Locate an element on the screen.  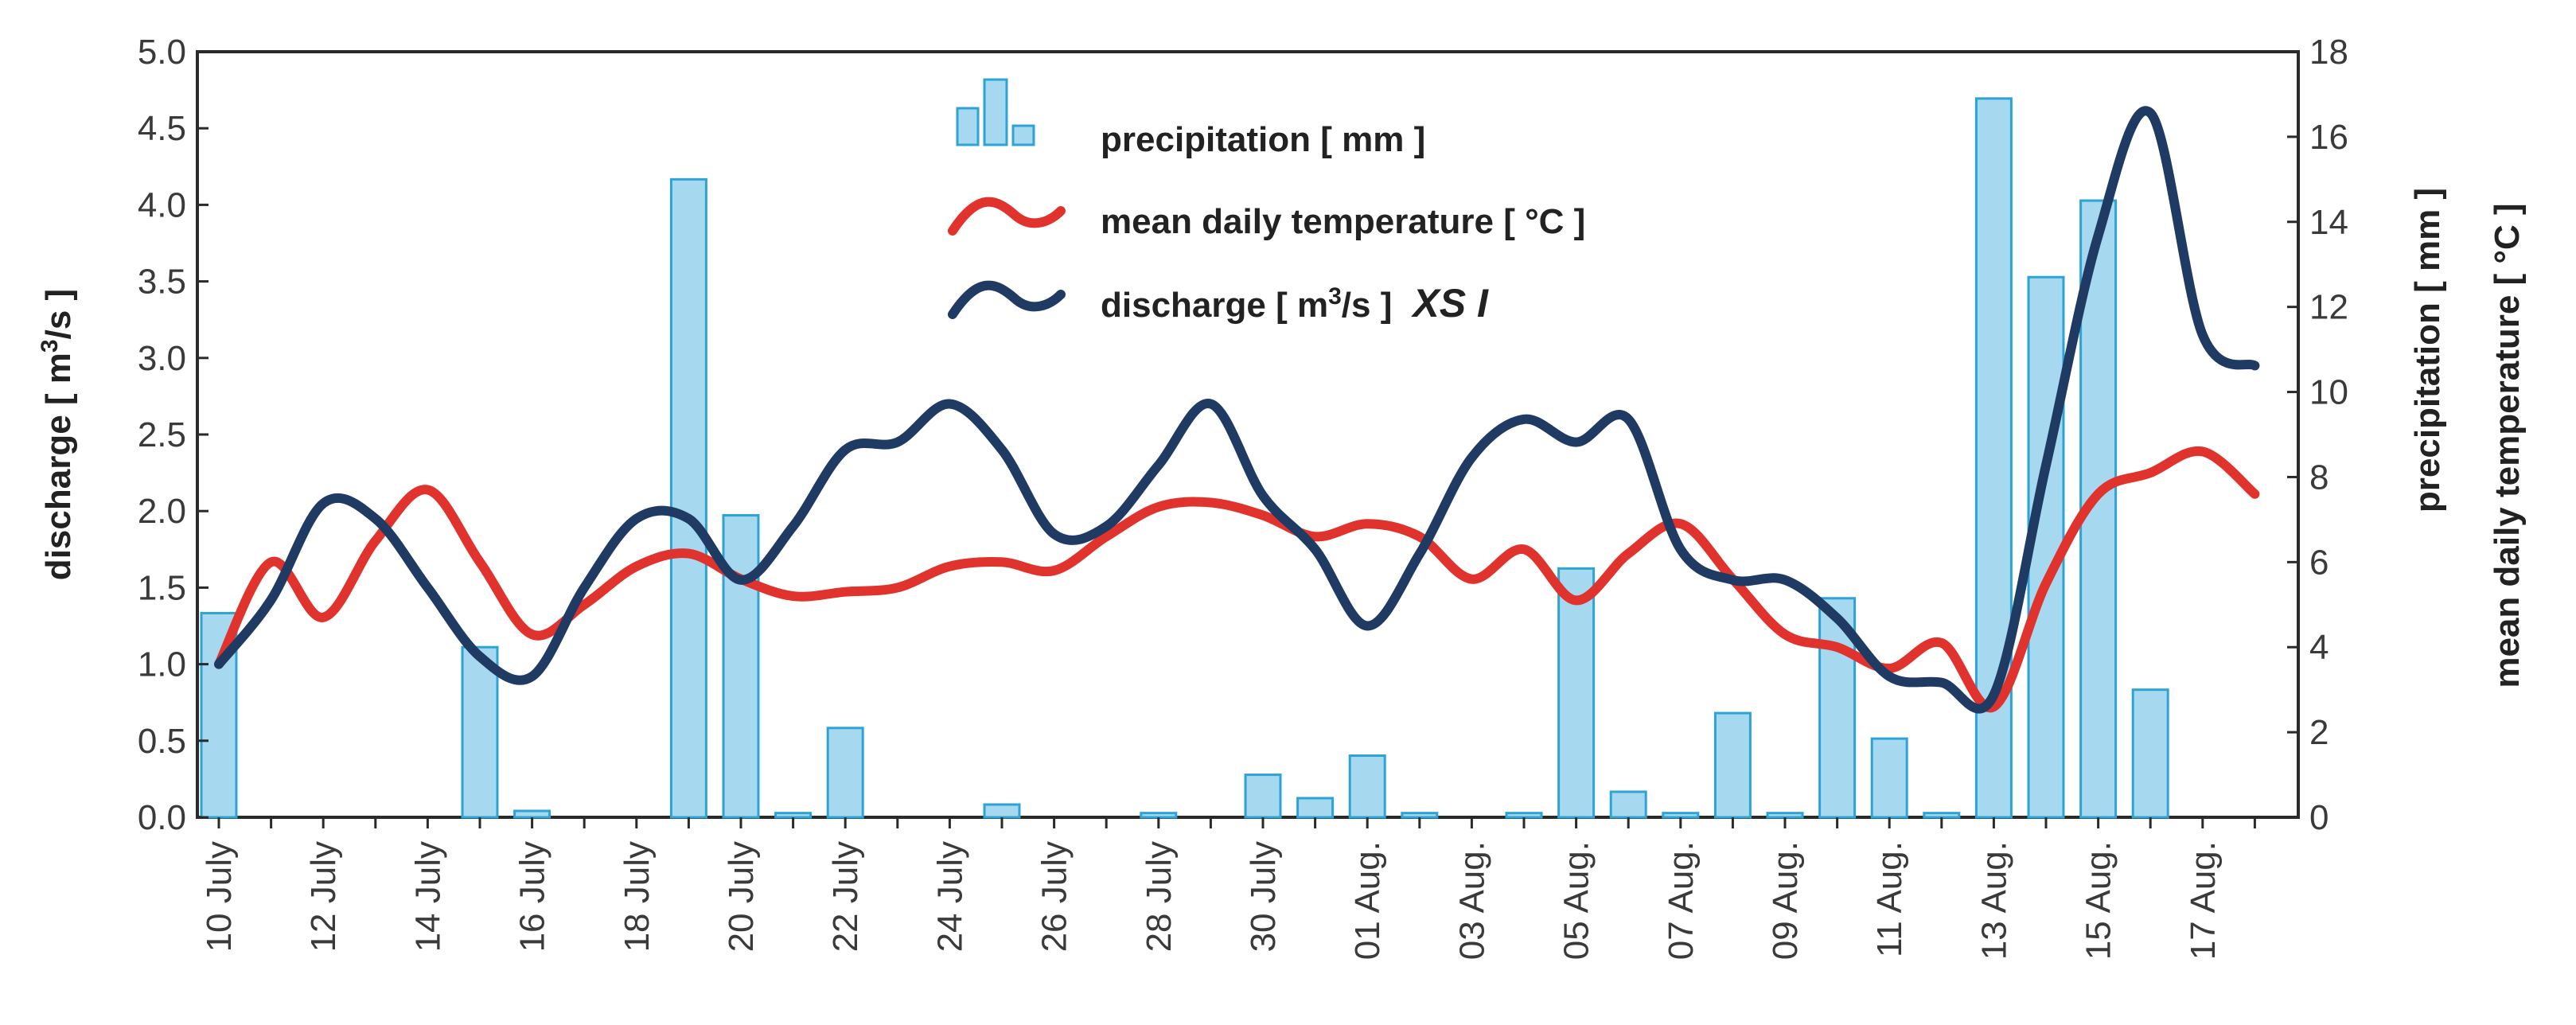
x-tick-label: 14 July is located at coordinates (427, 896).